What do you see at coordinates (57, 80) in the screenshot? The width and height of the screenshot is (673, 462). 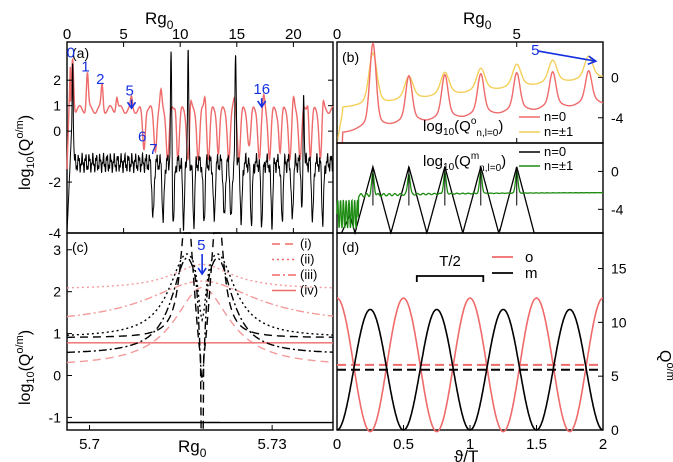 I see `y-tick-label-a: 2` at bounding box center [57, 80].